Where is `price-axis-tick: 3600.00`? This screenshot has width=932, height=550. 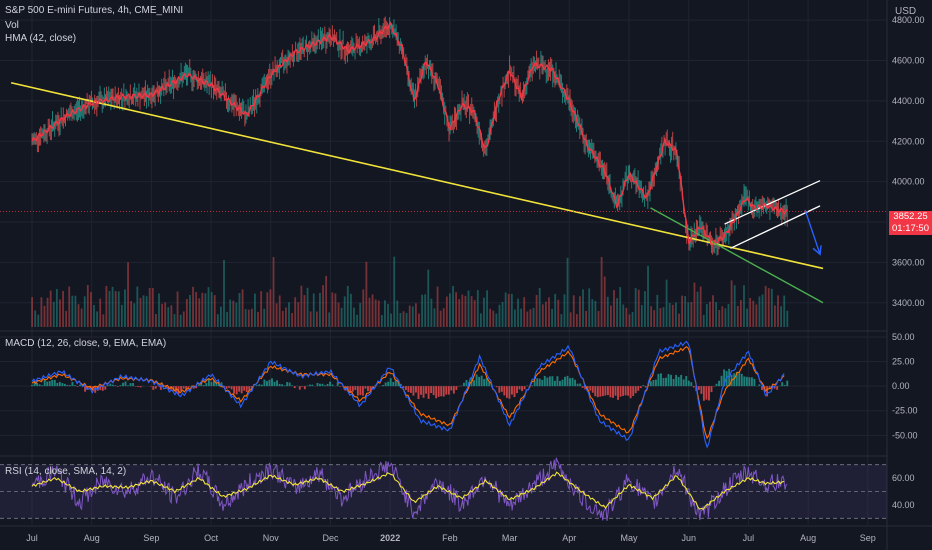
price-axis-tick: 3600.00 is located at coordinates (908, 262).